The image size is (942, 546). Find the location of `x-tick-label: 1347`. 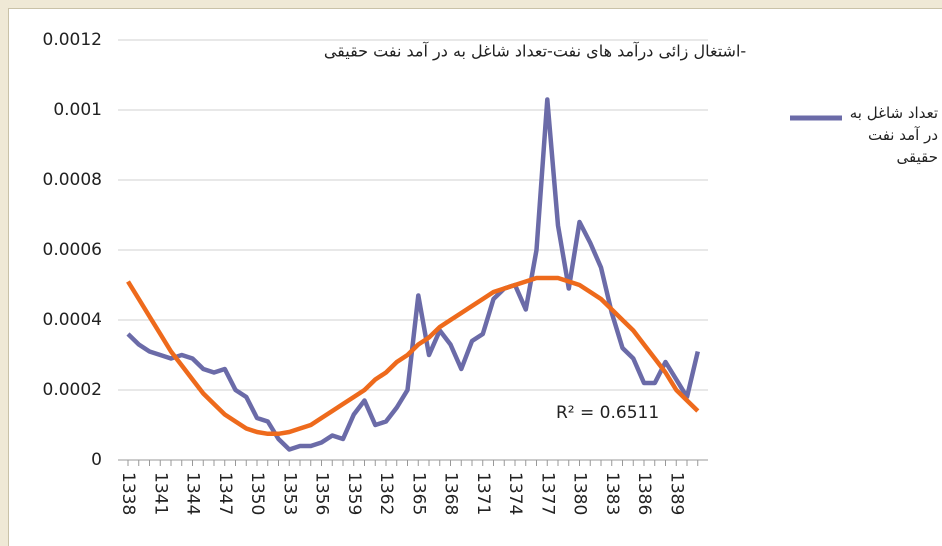

x-tick-label: 1347 is located at coordinates (225, 493).